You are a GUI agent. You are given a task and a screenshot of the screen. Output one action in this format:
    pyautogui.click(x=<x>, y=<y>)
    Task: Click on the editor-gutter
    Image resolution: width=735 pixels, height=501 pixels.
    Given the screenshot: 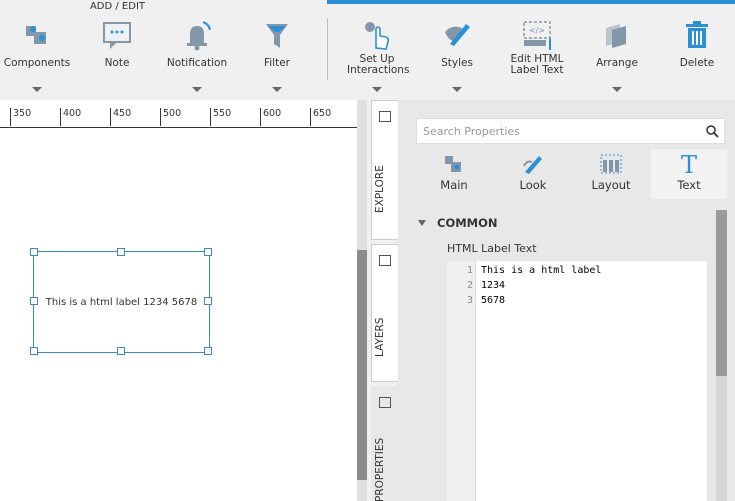 What is the action you would take?
    pyautogui.click(x=461, y=381)
    